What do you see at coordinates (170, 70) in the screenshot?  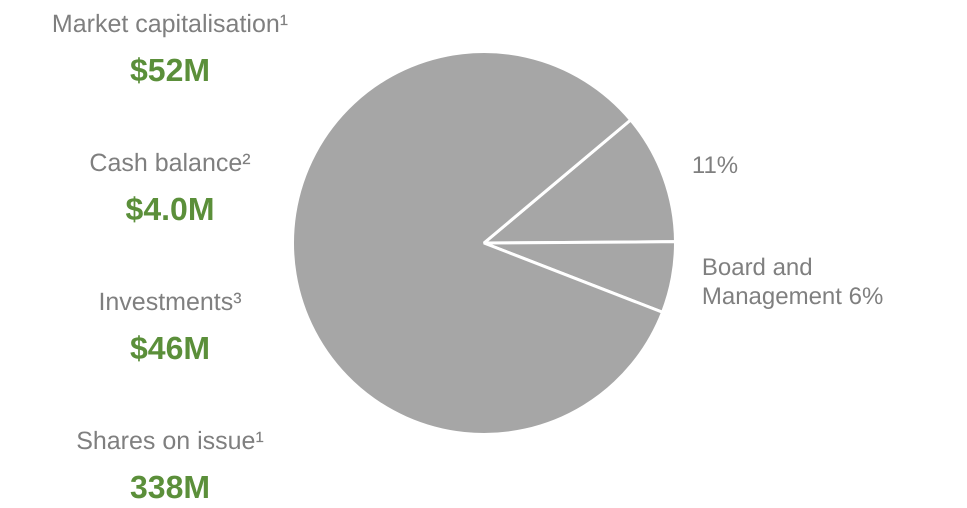 I see `text: $52M` at bounding box center [170, 70].